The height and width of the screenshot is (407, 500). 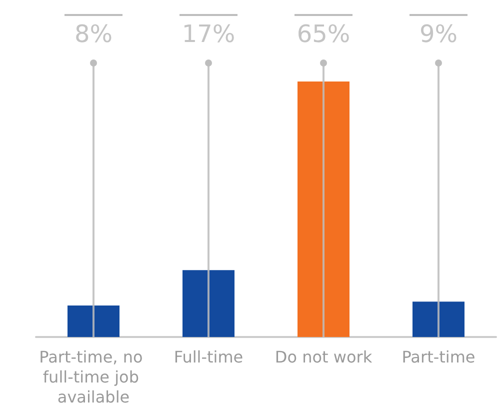 What do you see at coordinates (93, 377) in the screenshot?
I see `x-tick-label: Part-time, no full-time job available` at bounding box center [93, 377].